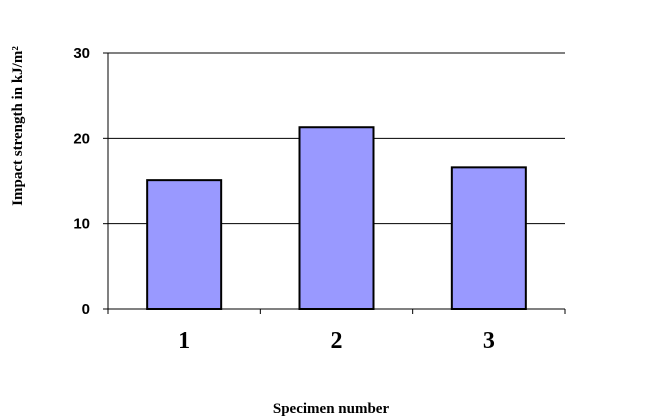 This screenshot has width=662, height=420. Describe the element at coordinates (184, 341) in the screenshot. I see `x-tick-label: 1` at that location.